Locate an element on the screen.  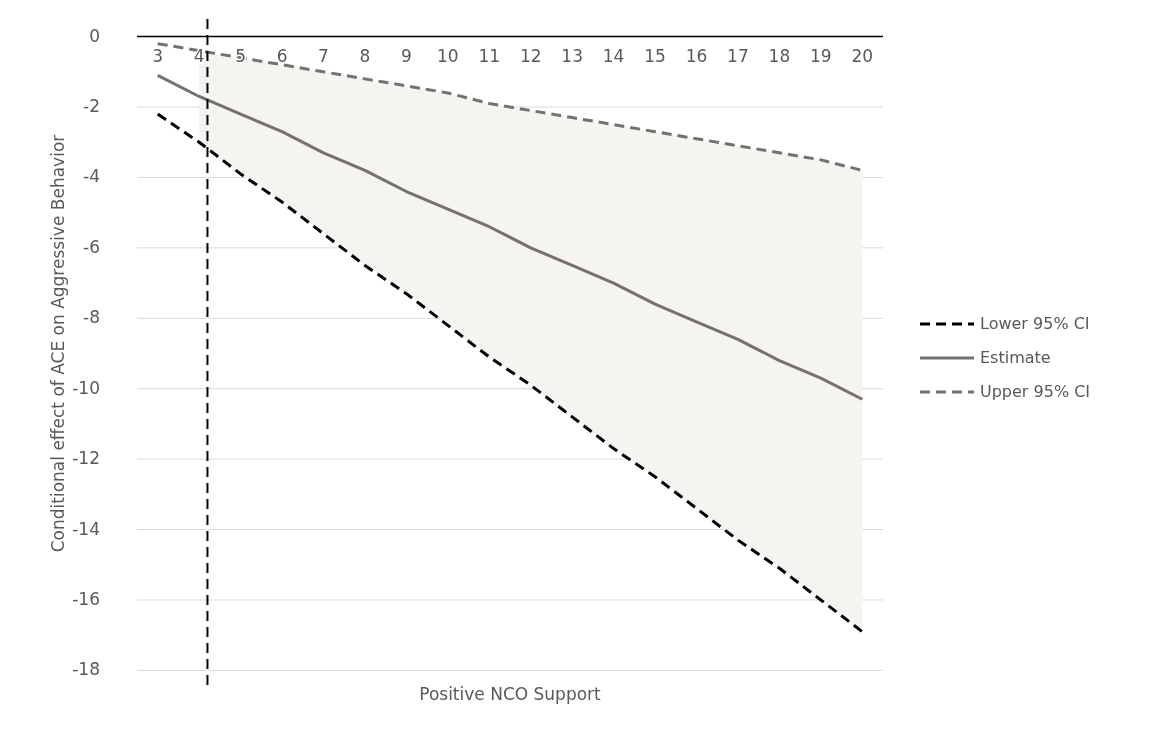
x-axis-title: Positive NCO Support is located at coordinates (510, 694).